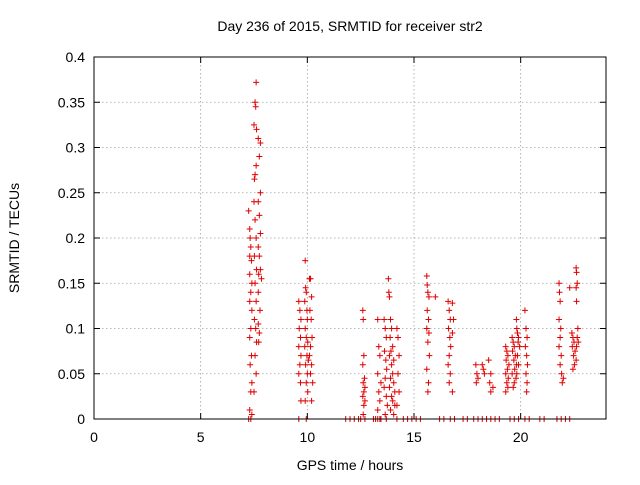 The image size is (640, 485). I want to click on y-tick-label: 0.2, so click(76, 238).